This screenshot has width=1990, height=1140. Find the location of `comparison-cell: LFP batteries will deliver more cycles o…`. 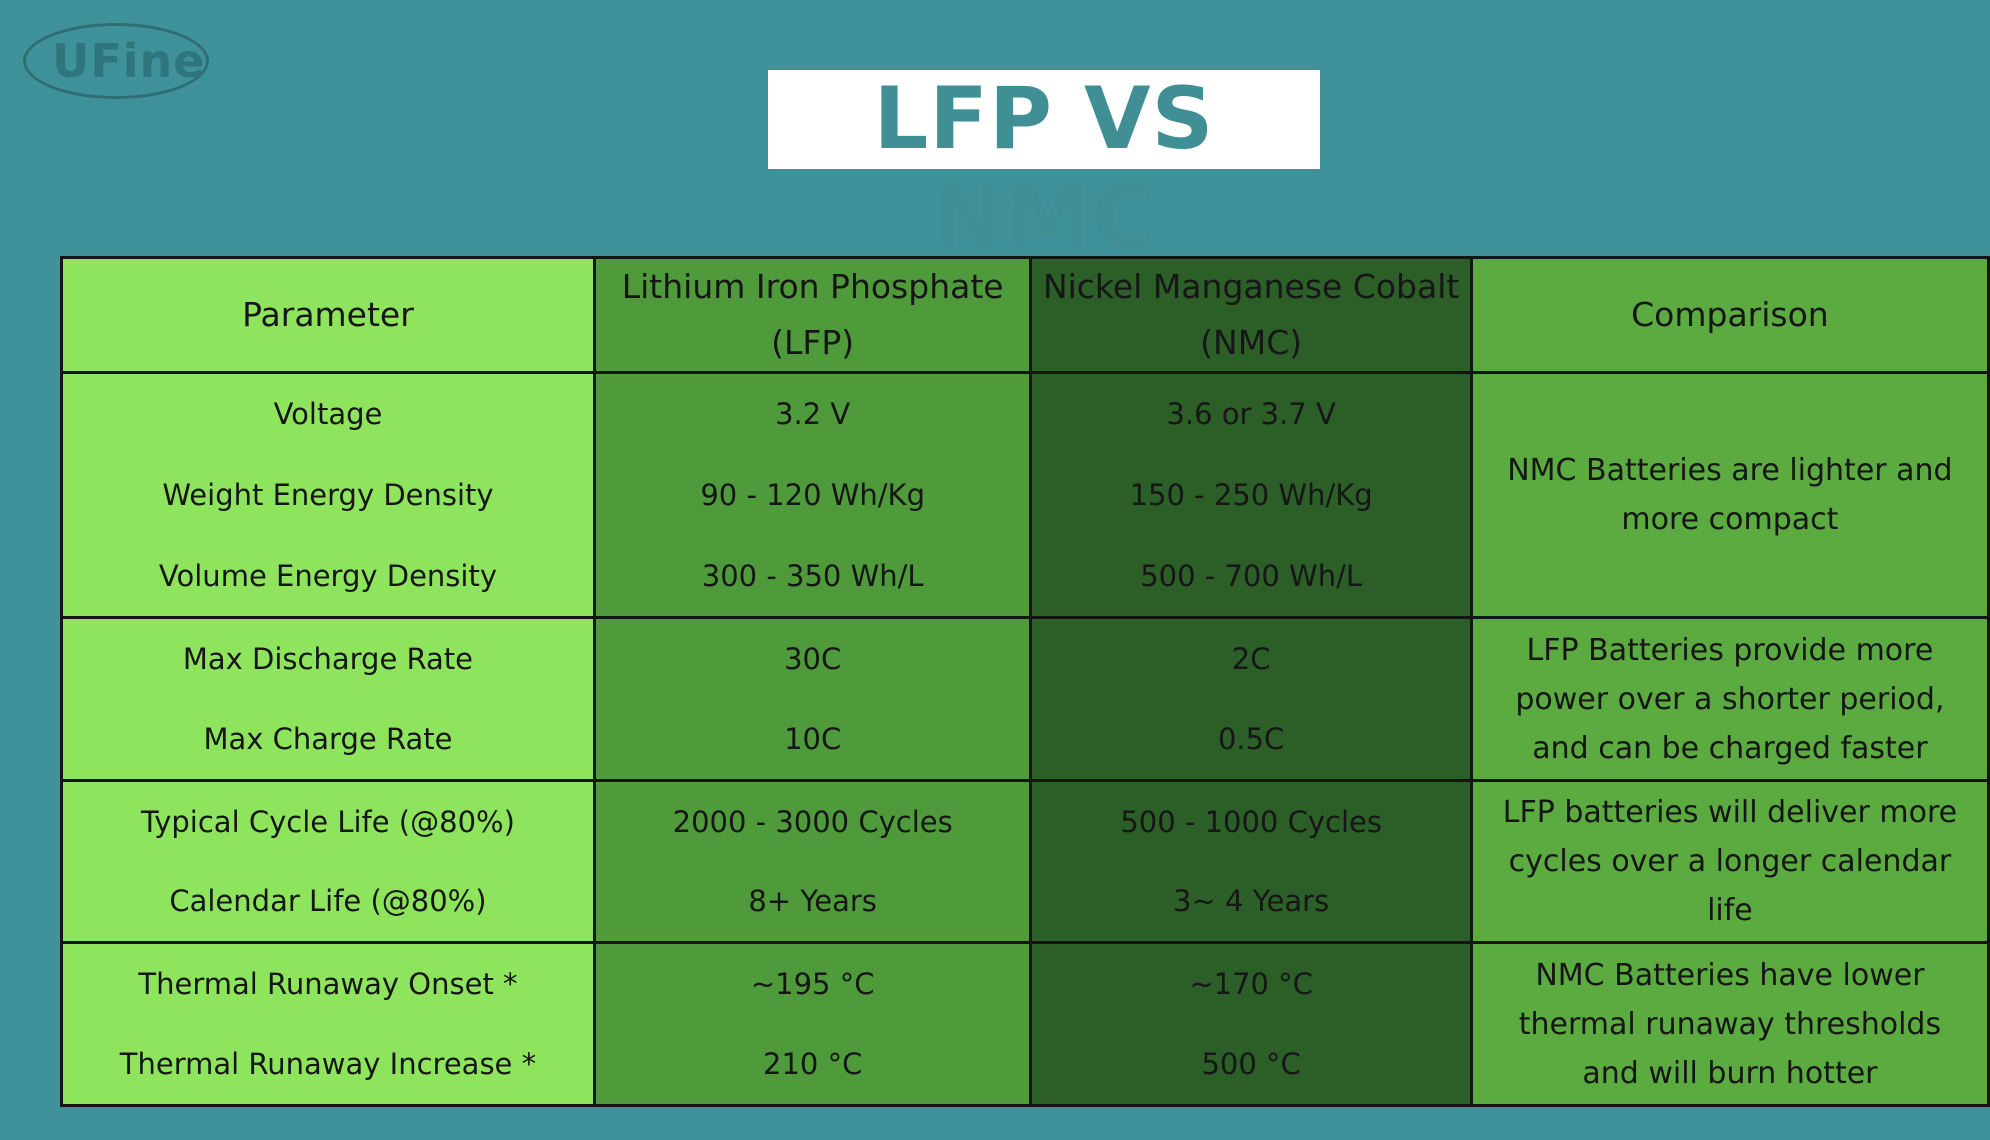

comparison-cell: LFP batteries will deliver more cycles o… is located at coordinates (1729, 861).